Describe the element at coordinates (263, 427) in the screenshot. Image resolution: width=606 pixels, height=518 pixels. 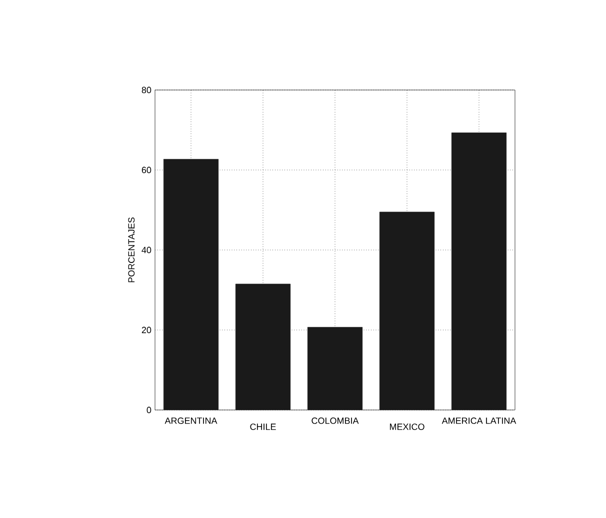
I see `x-tick-label: CHILE` at that location.